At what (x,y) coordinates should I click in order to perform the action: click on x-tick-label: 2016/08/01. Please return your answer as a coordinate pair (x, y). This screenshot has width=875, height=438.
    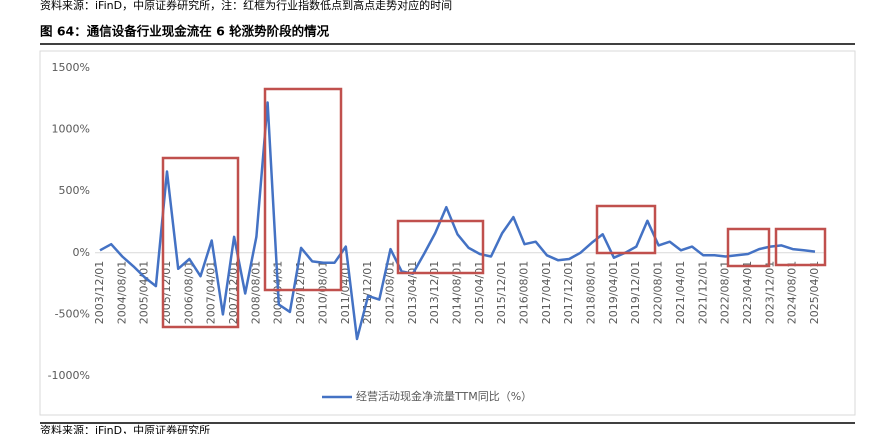
    Looking at the image, I should click on (524, 292).